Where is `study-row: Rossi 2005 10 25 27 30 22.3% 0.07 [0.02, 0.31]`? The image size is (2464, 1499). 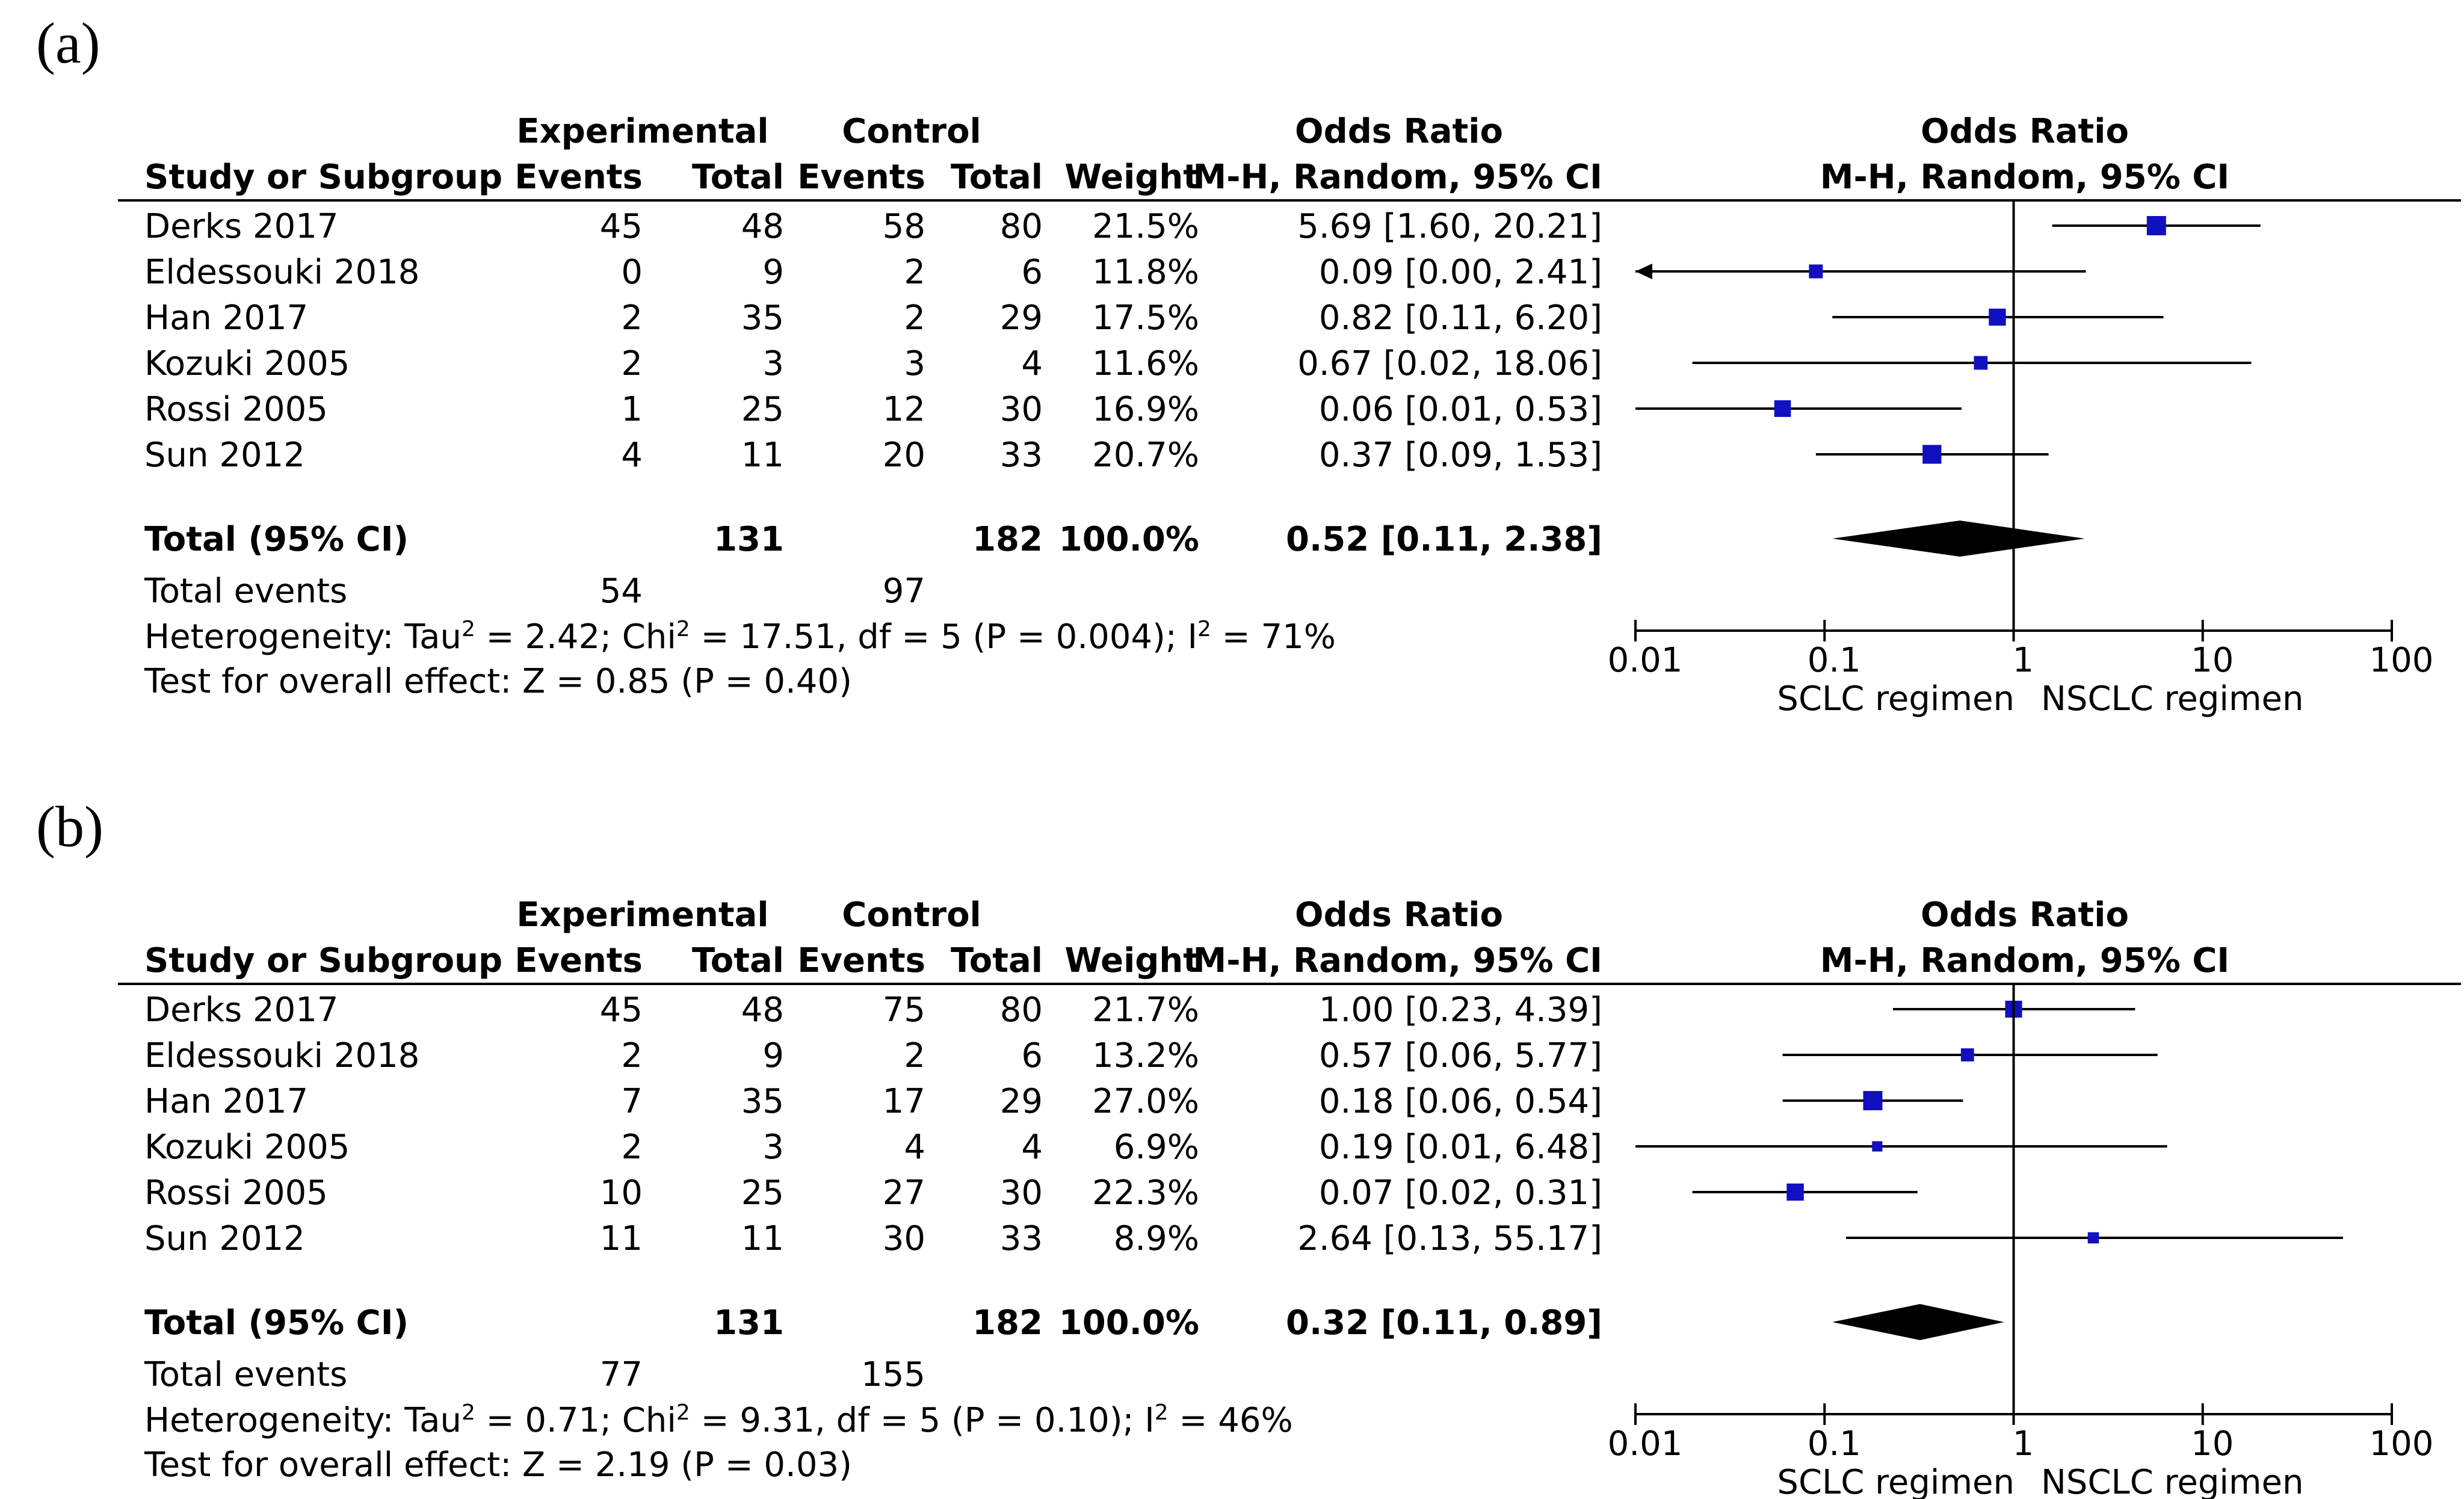 study-row: Rossi 2005 10 25 27 30 22.3% 0.07 [0.02, 0.31] is located at coordinates (1031, 1193).